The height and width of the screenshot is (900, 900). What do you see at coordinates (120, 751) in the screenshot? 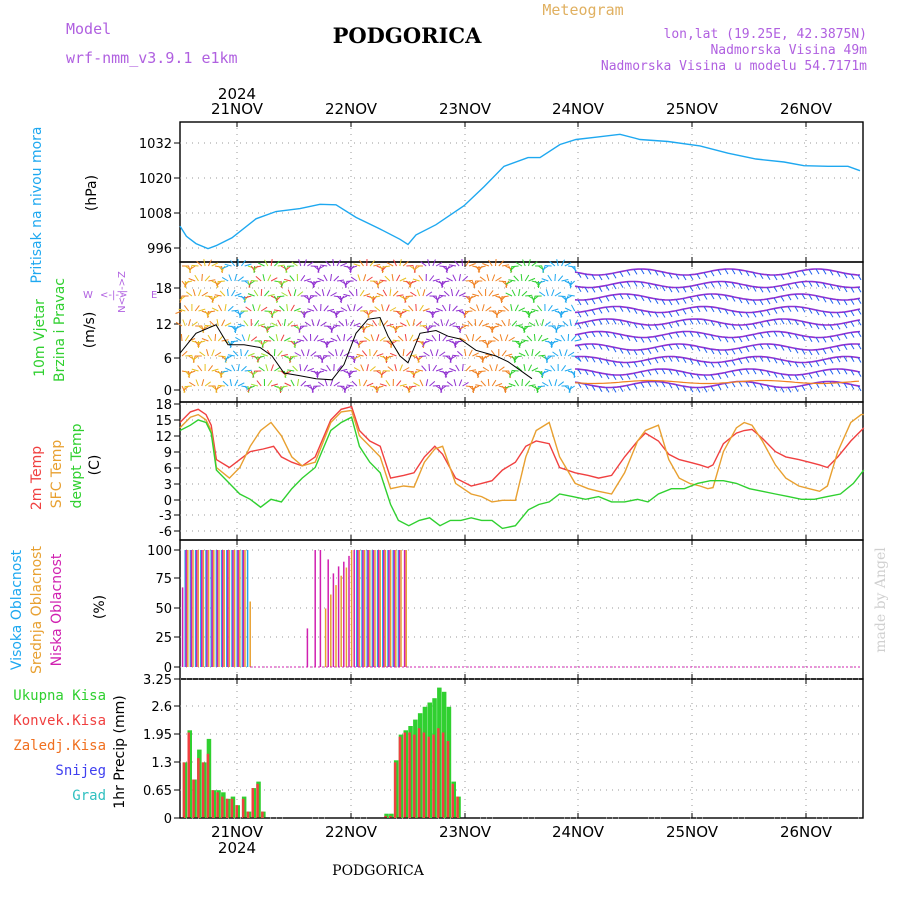
I see `precip-unit: 1hr Precip (mm)` at bounding box center [120, 751].